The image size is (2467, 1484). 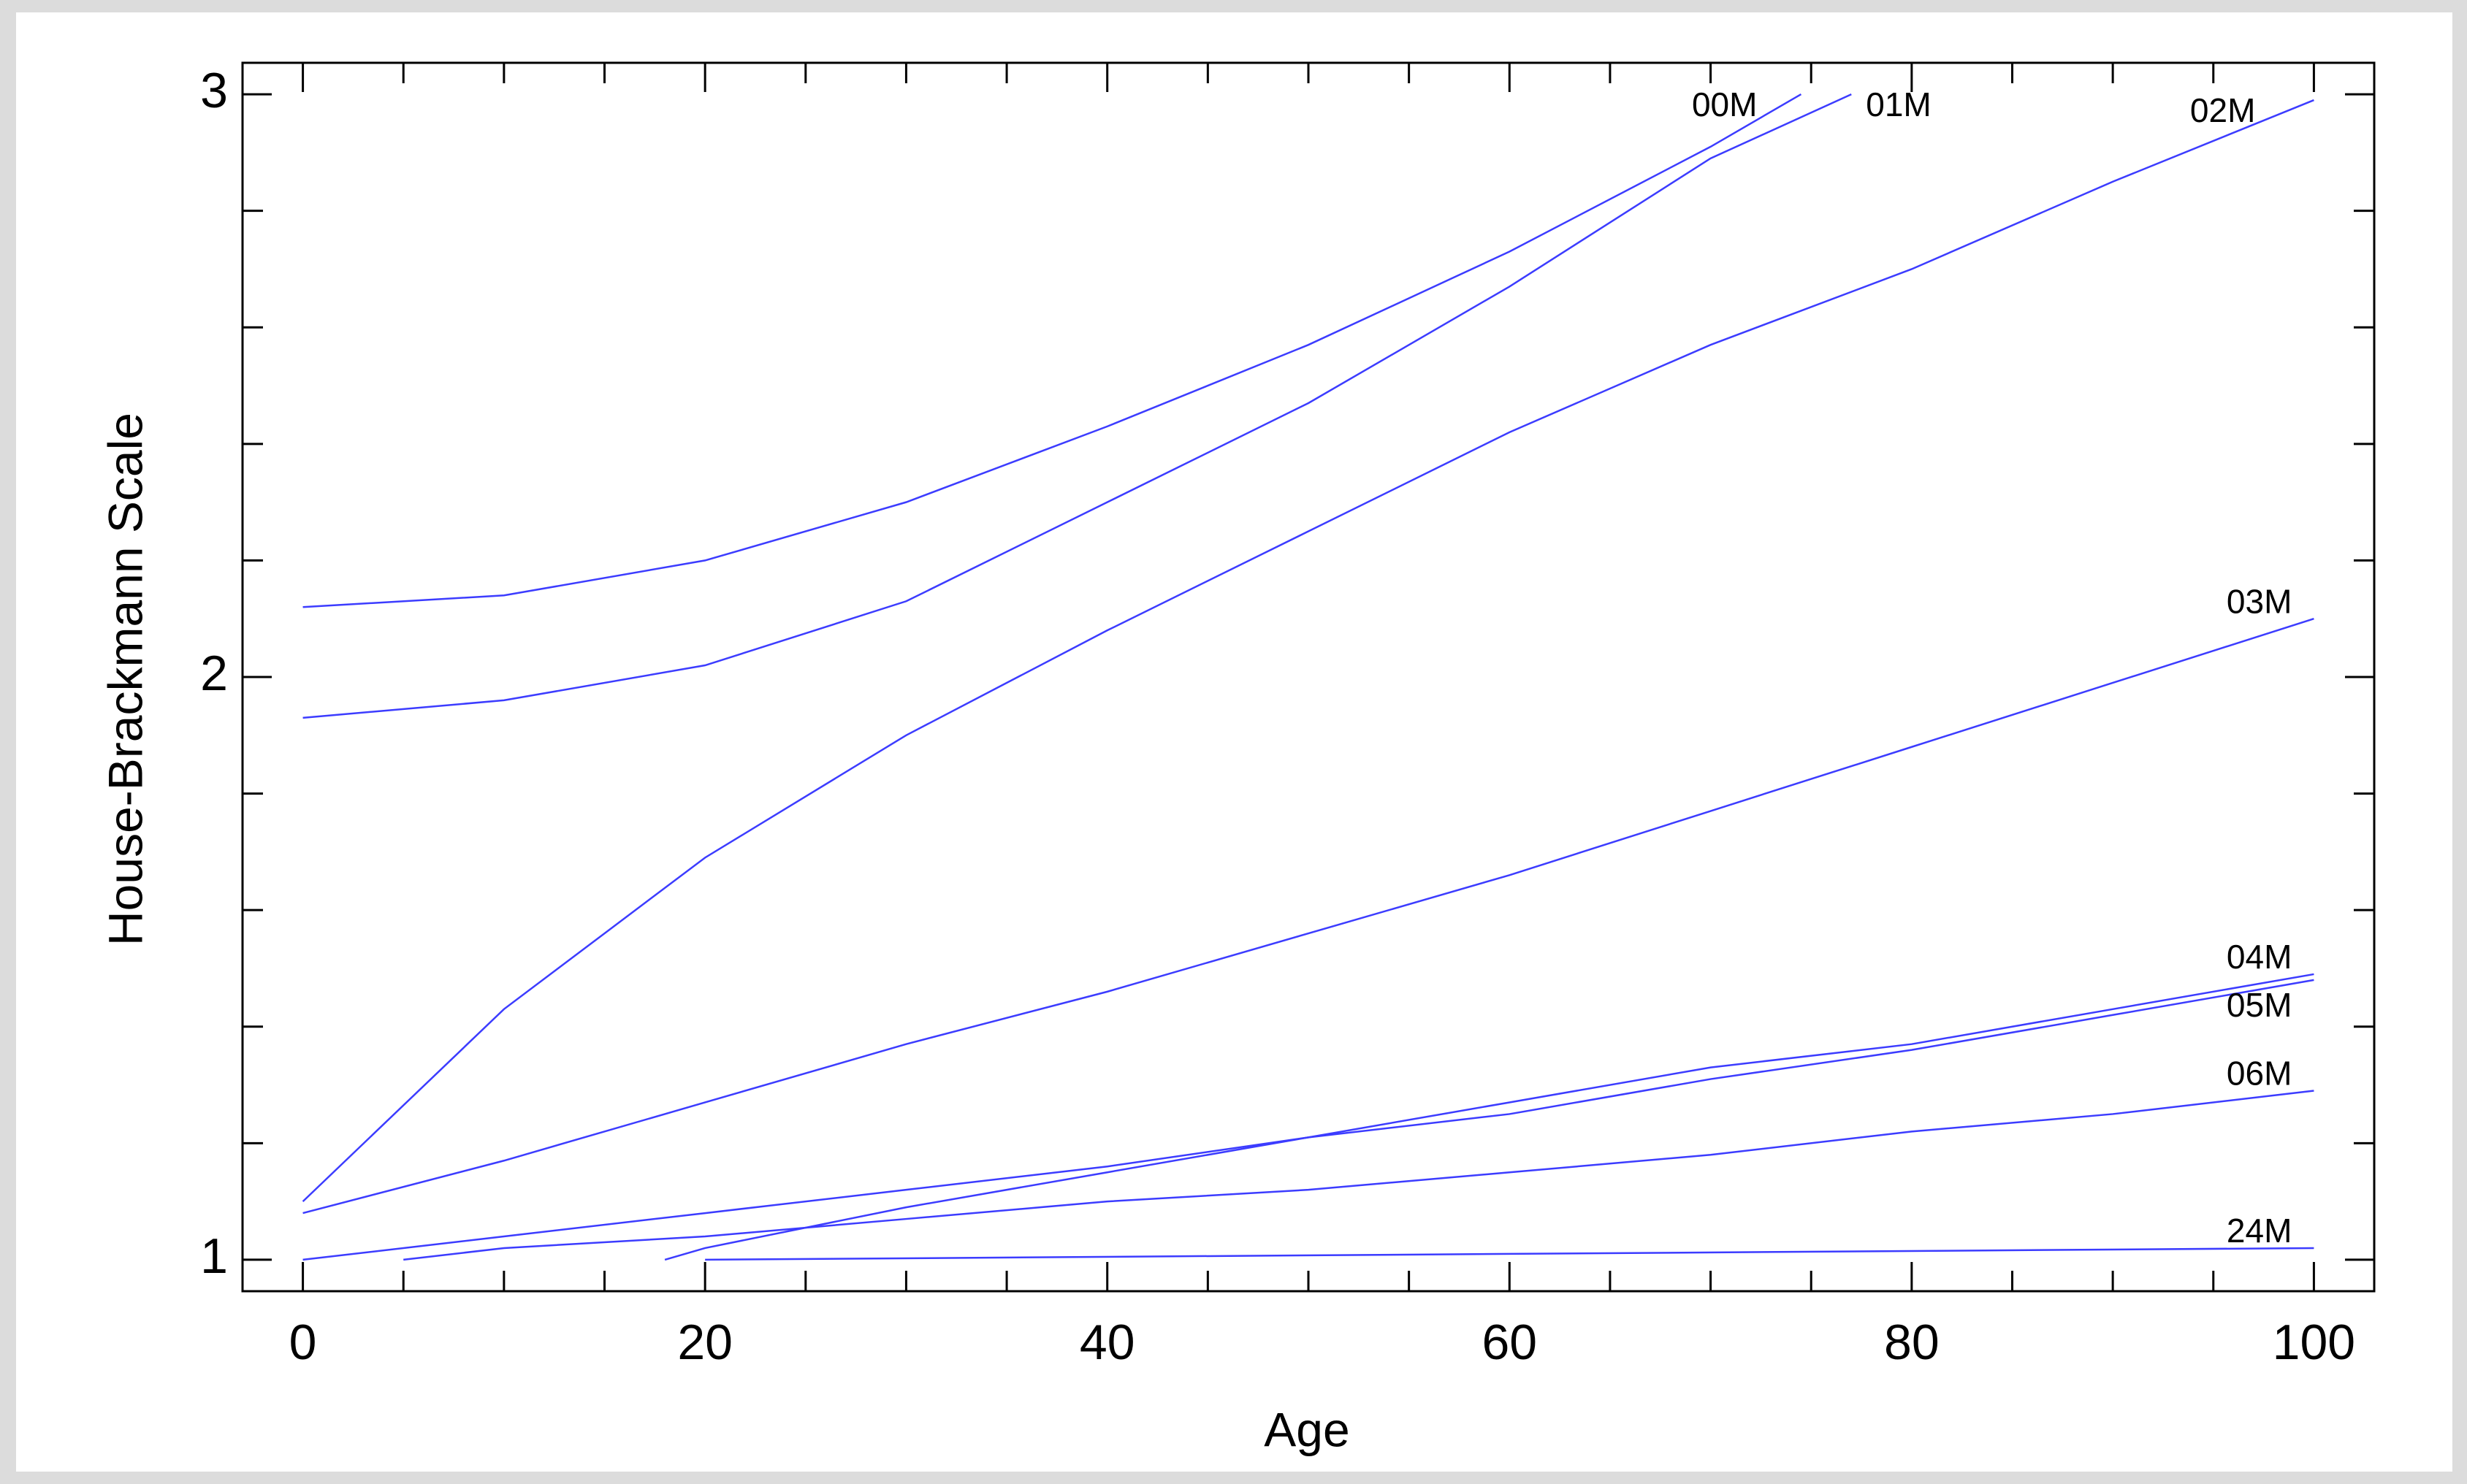 What do you see at coordinates (214, 674) in the screenshot?
I see `y-tick-label: 2` at bounding box center [214, 674].